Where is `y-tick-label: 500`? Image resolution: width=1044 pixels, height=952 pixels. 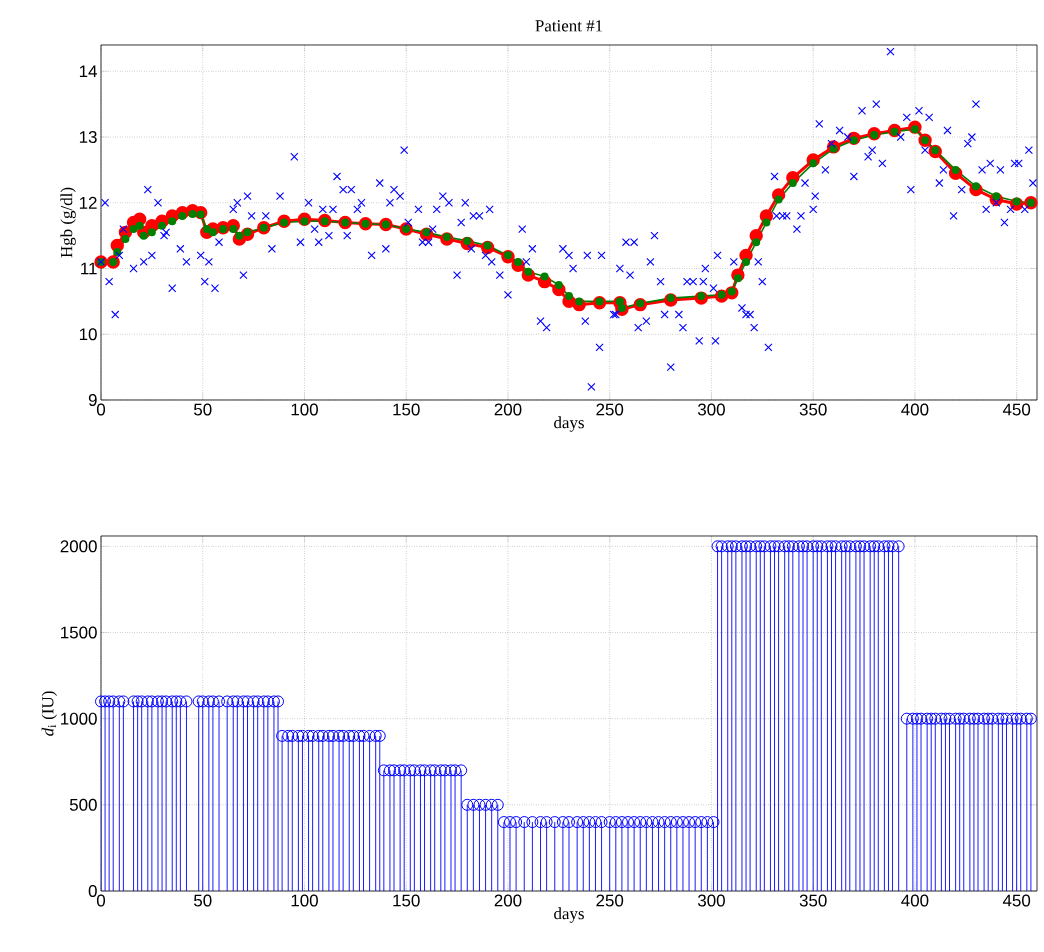
y-tick-label: 500 is located at coordinates (83, 804).